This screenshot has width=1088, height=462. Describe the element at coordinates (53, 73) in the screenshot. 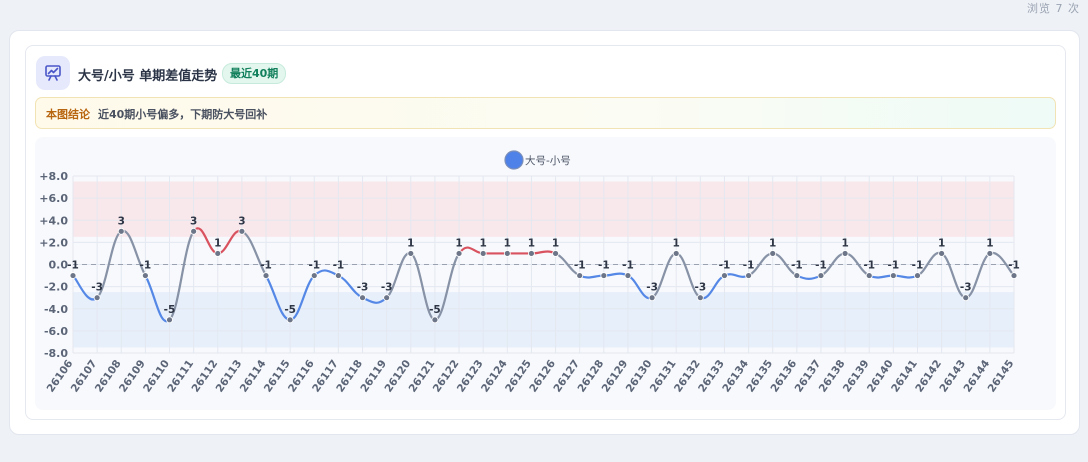

I see `chart-trend-icon` at that location.